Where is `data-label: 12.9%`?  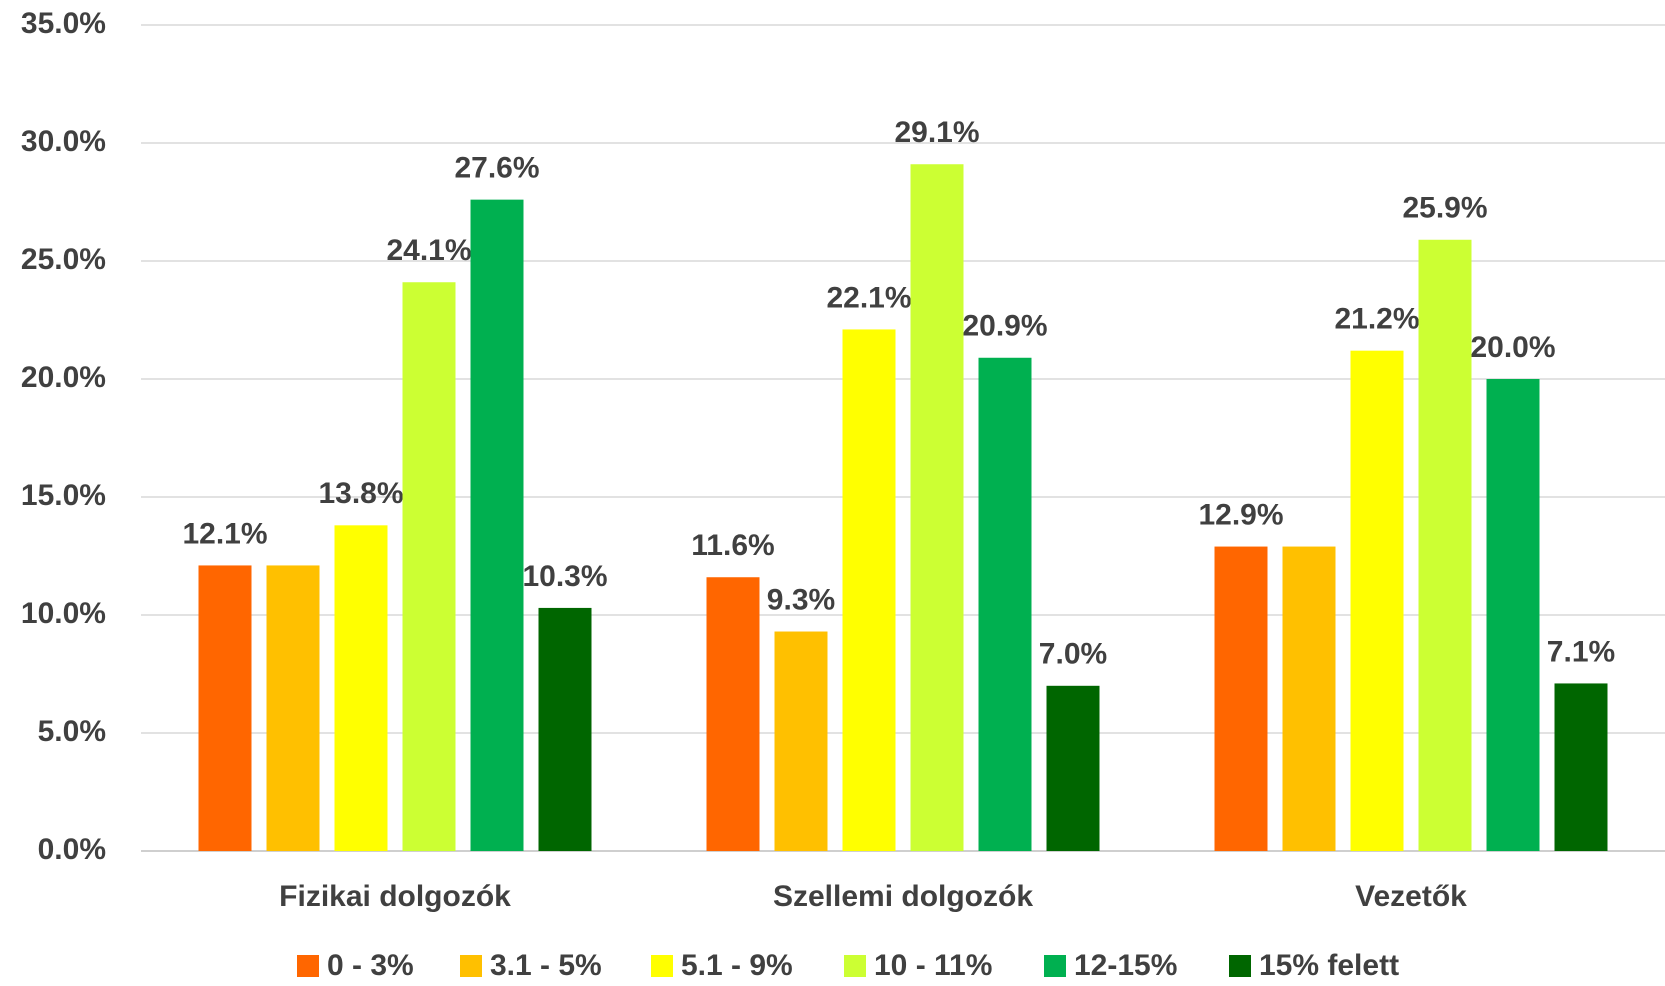
data-label: 12.9% is located at coordinates (1240, 514).